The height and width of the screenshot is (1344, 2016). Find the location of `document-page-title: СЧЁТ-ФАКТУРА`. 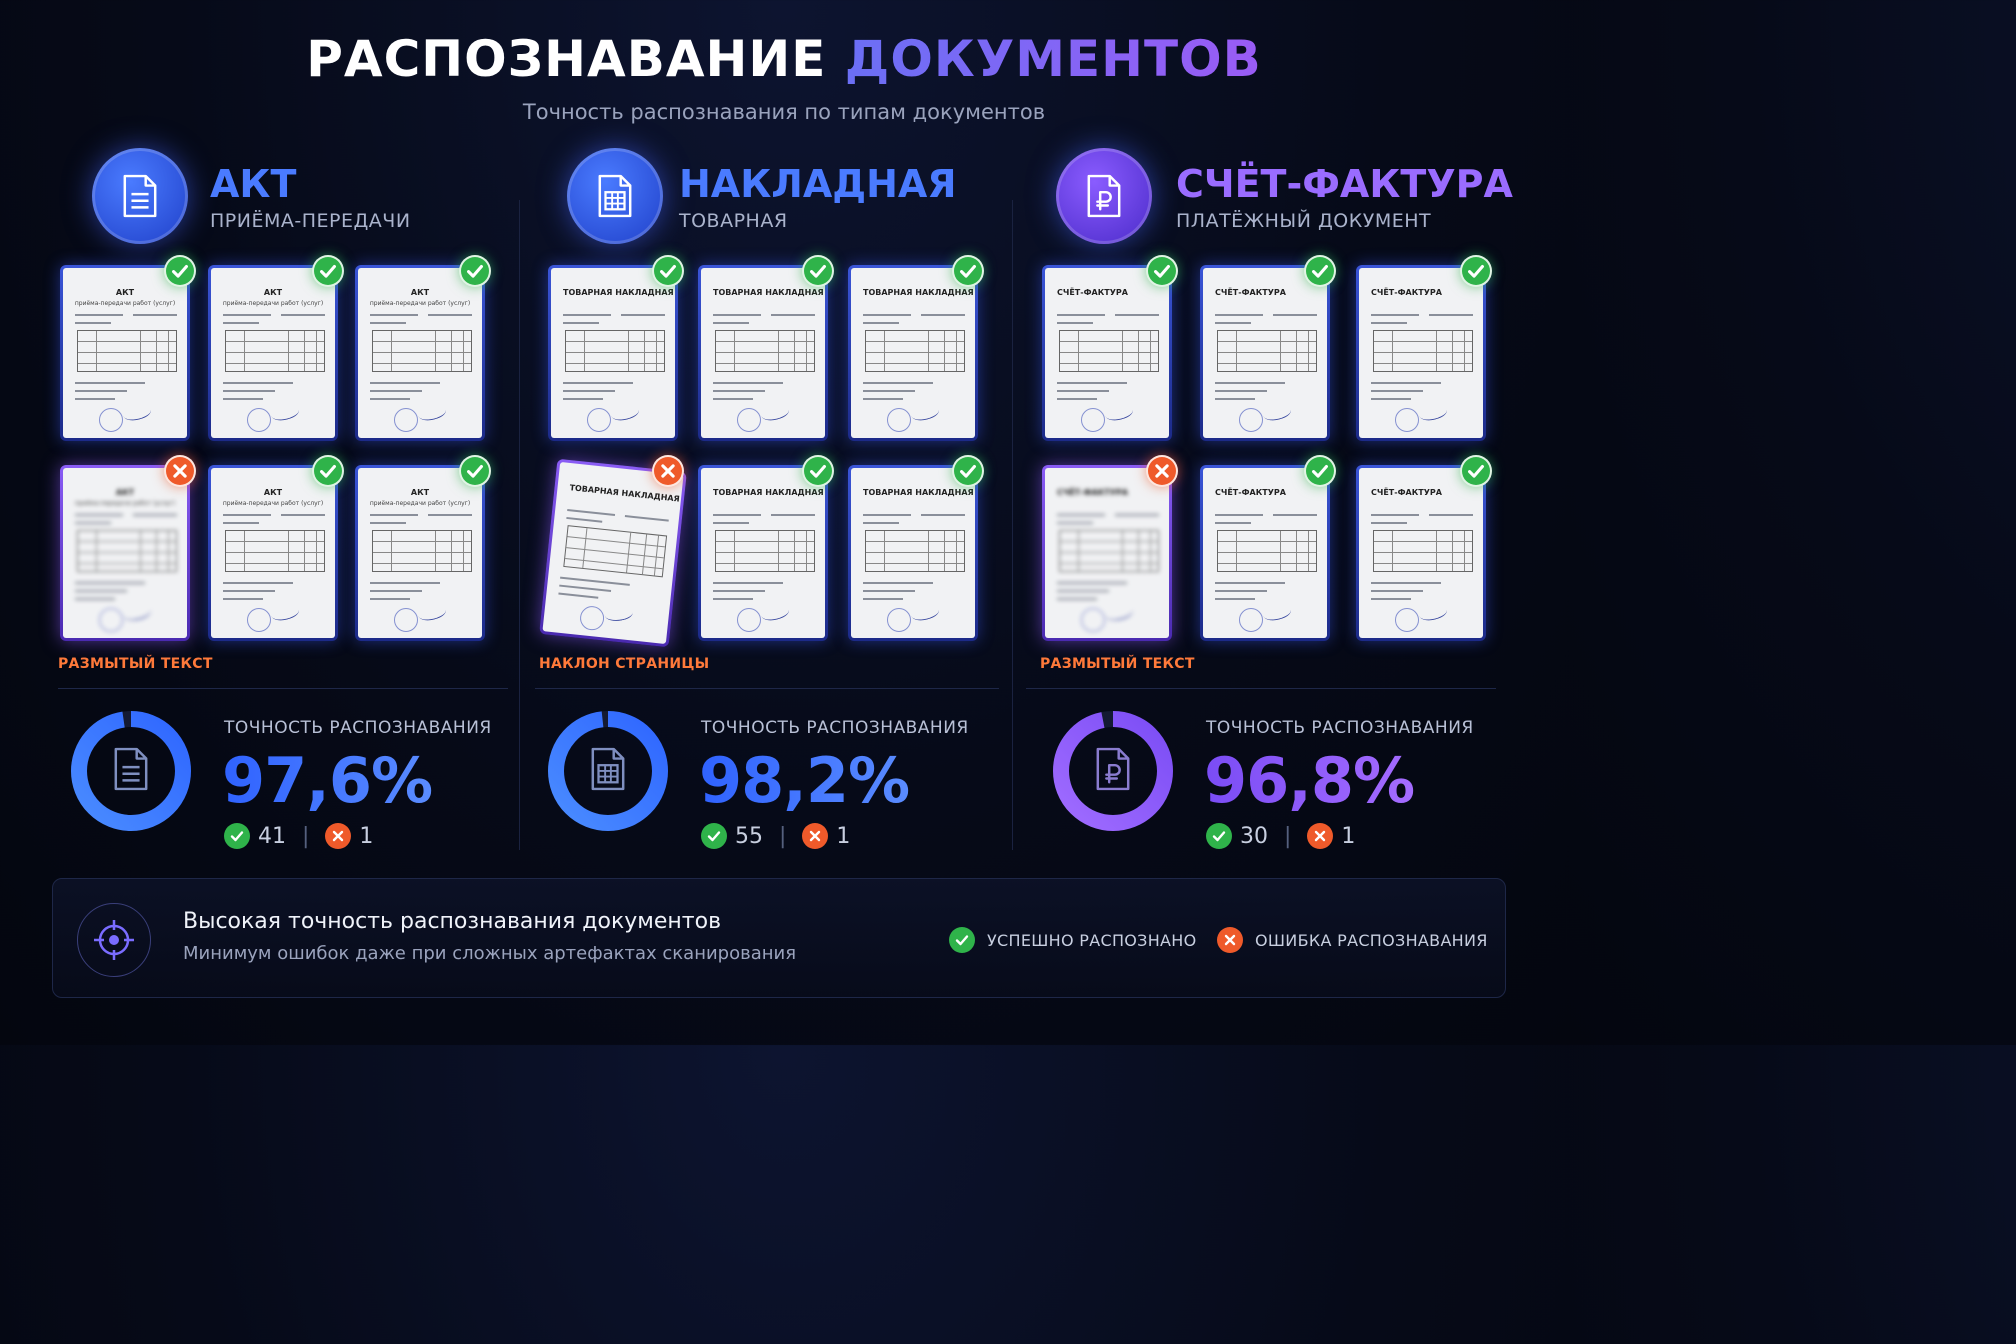

document-page-title: СЧЁТ-ФАКТУРА is located at coordinates (1406, 492).